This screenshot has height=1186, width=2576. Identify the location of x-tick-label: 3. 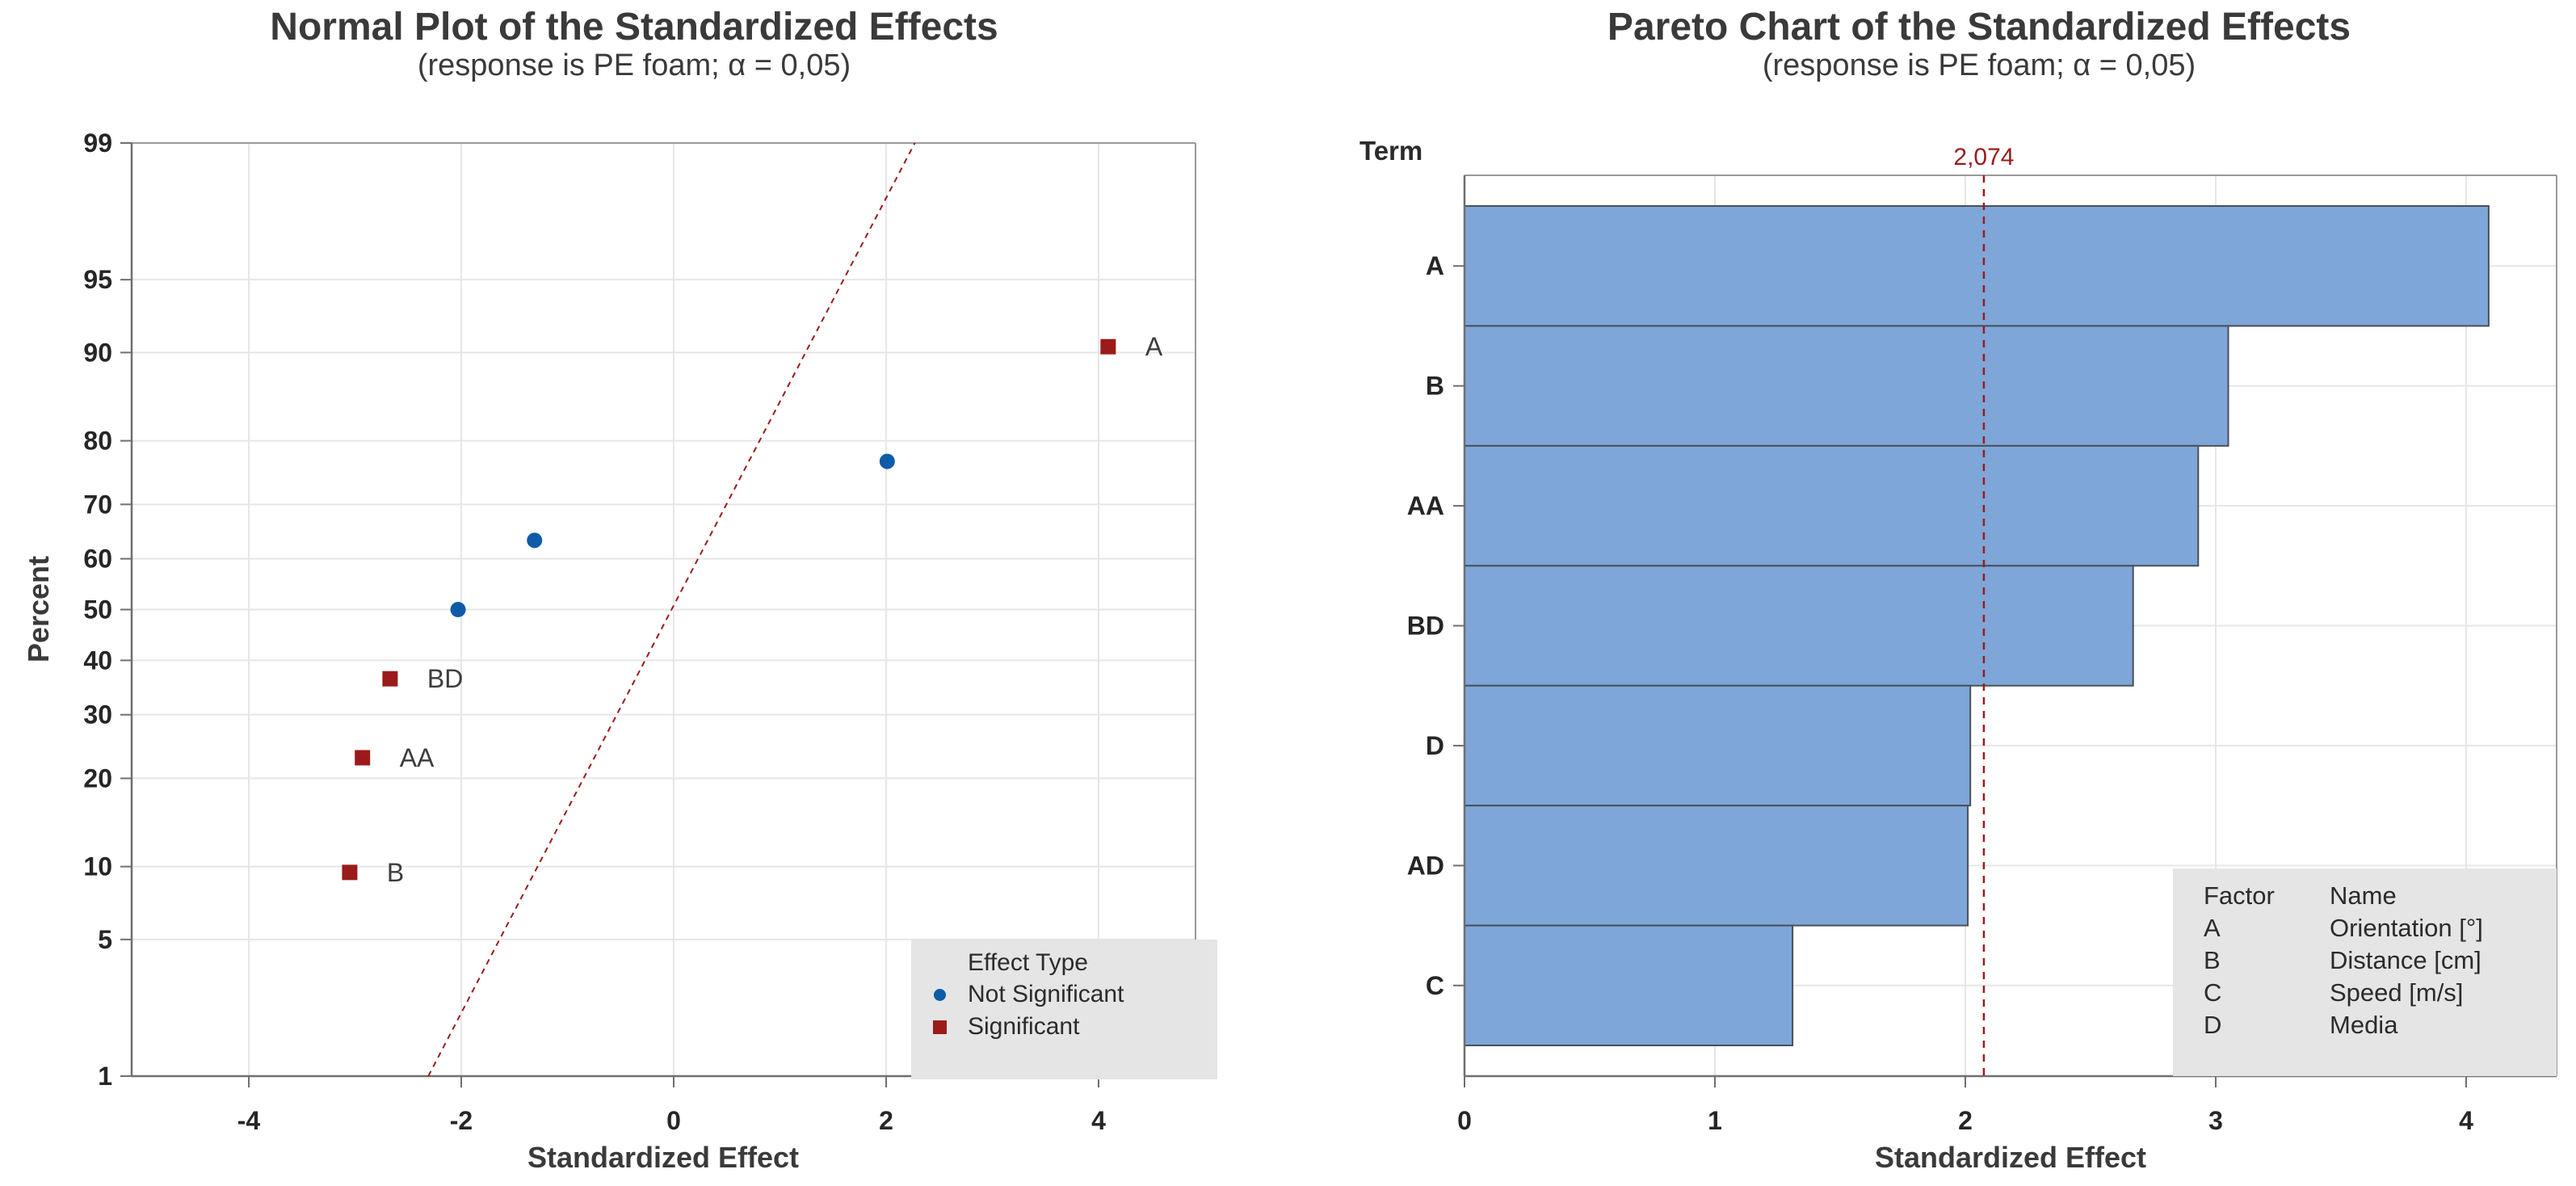
(2215, 1120).